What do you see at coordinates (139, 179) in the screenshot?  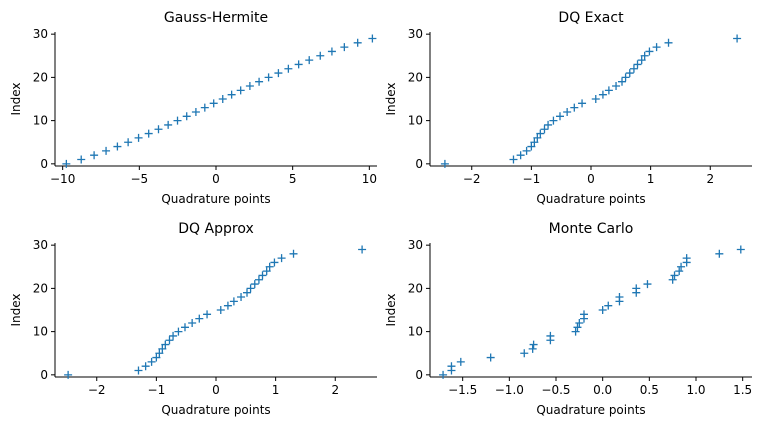 I see `x-tick-label: −5` at bounding box center [139, 179].